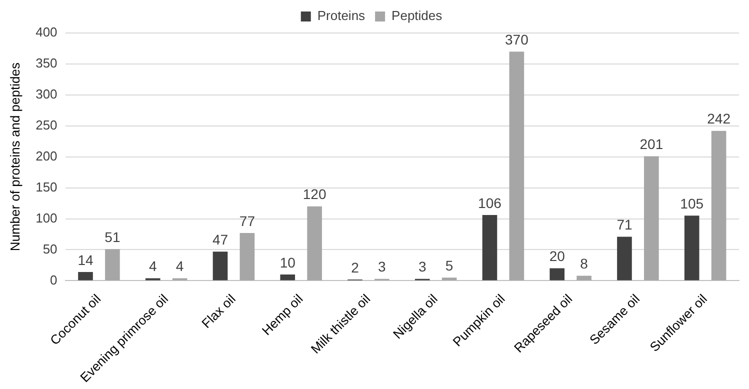 The image size is (749, 389). What do you see at coordinates (47, 94) in the screenshot?
I see `y-tick-label: 300` at bounding box center [47, 94].